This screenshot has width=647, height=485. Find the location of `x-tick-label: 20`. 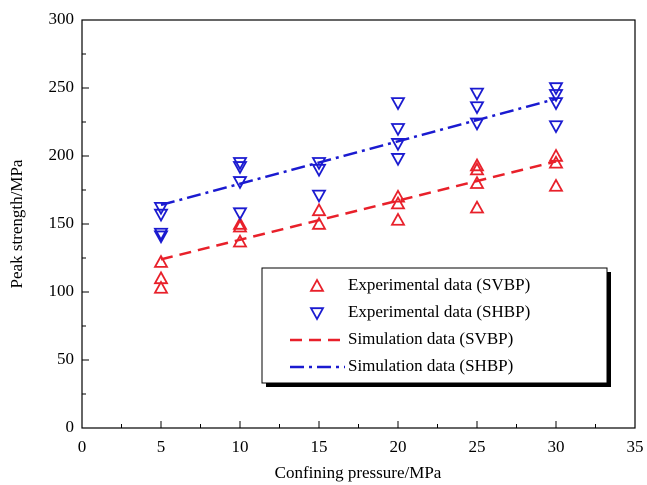

x-tick-label: 20 is located at coordinates (398, 446).